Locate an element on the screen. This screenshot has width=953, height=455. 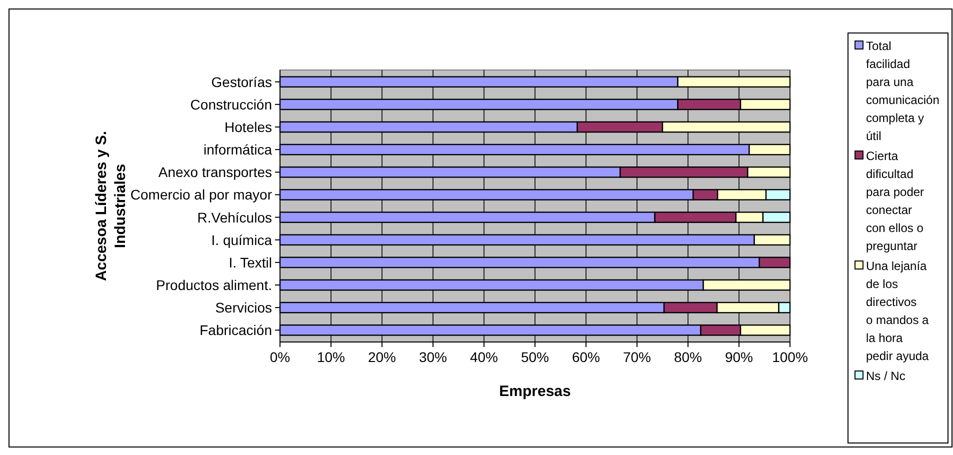
y-tick-label: Gestorías is located at coordinates (241, 82).